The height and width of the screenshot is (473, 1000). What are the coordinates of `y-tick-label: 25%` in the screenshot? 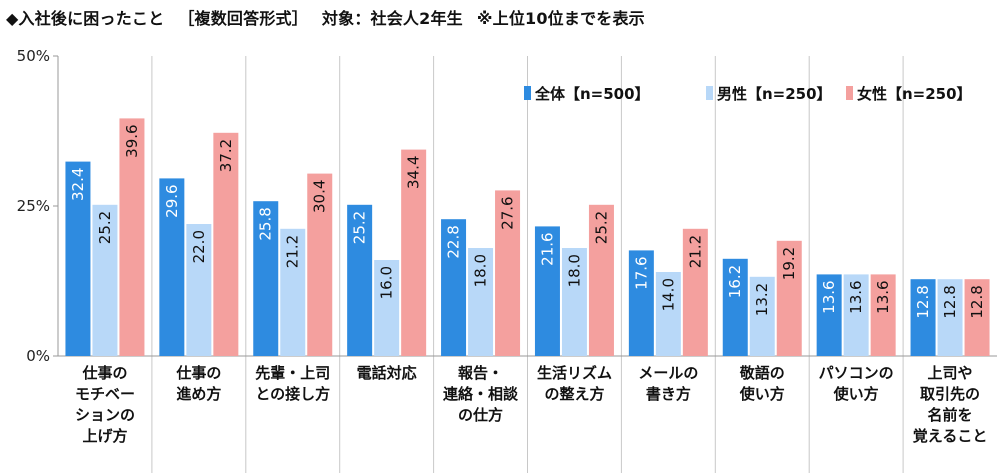 It's located at (33, 206).